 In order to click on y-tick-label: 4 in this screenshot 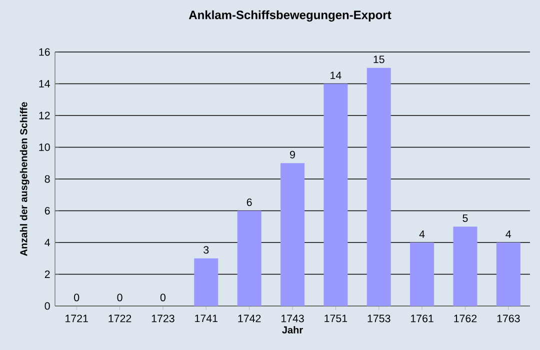, I will do `click(47, 242)`.